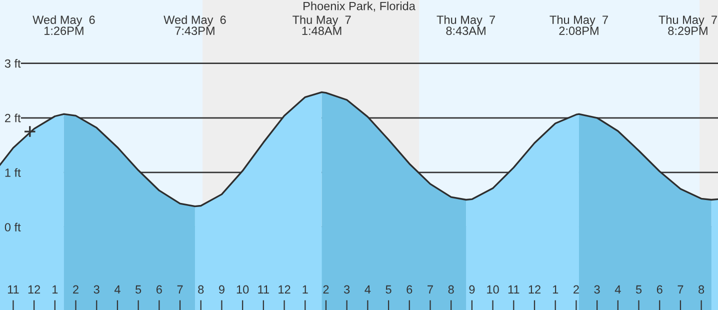 This screenshot has height=310, width=718. Describe the element at coordinates (195, 25) in the screenshot. I see `annotation: Wed May 6 7:43PM` at that location.